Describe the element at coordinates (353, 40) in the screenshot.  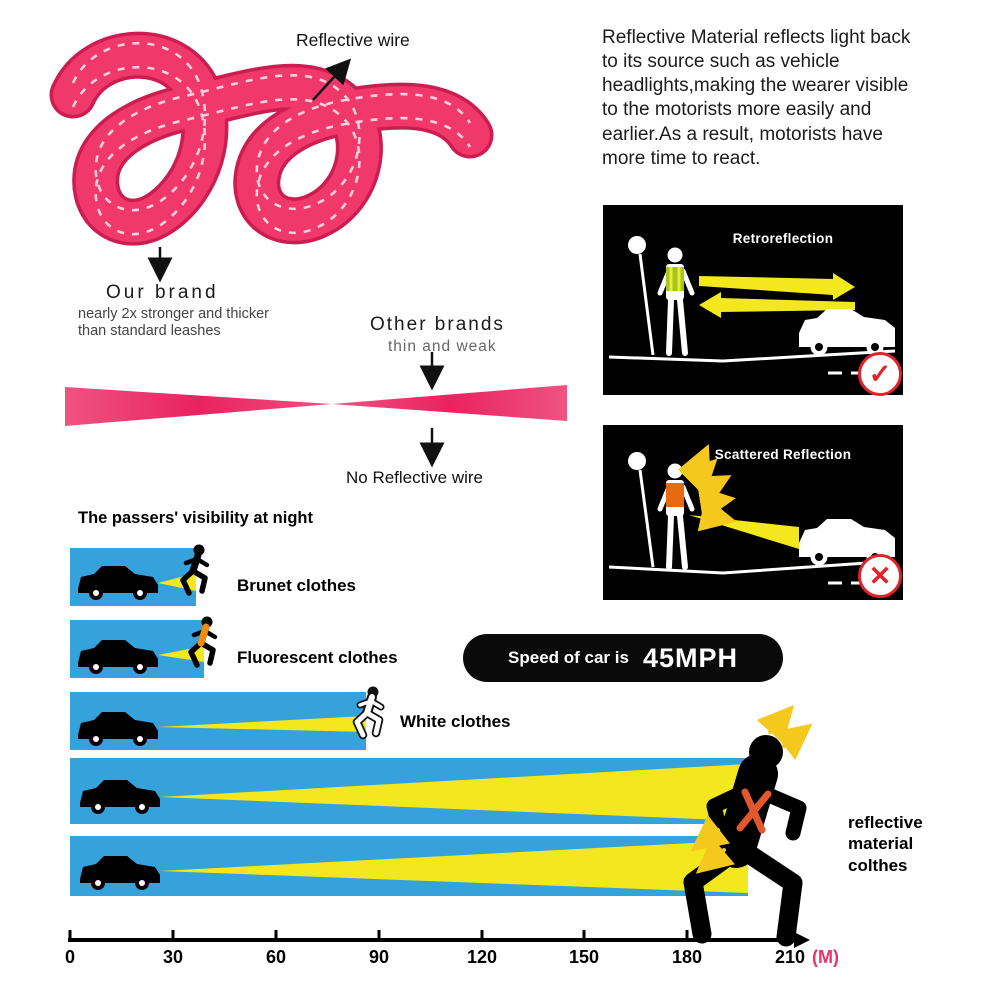
I see `reflective-wire-label: Reflective wire` at that location.